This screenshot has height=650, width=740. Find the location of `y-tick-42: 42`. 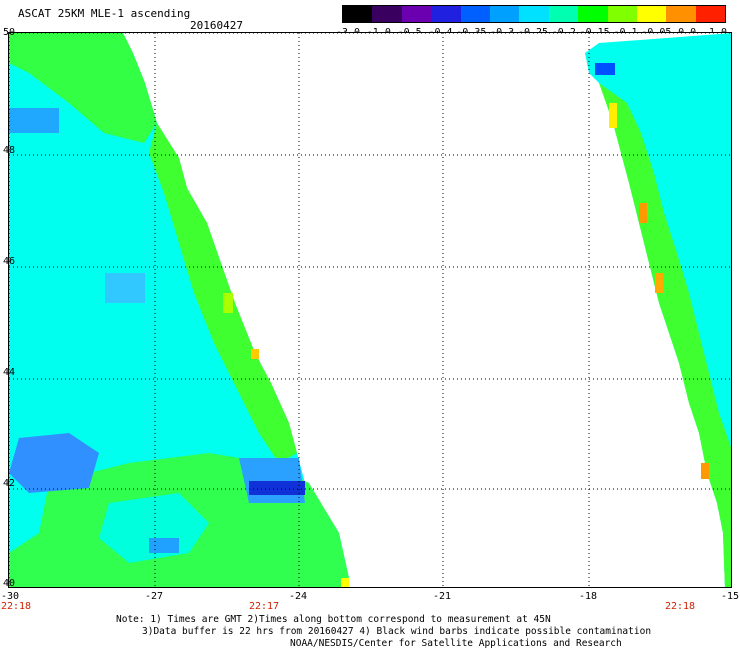

y-tick-42: 42 is located at coordinates (9, 483).